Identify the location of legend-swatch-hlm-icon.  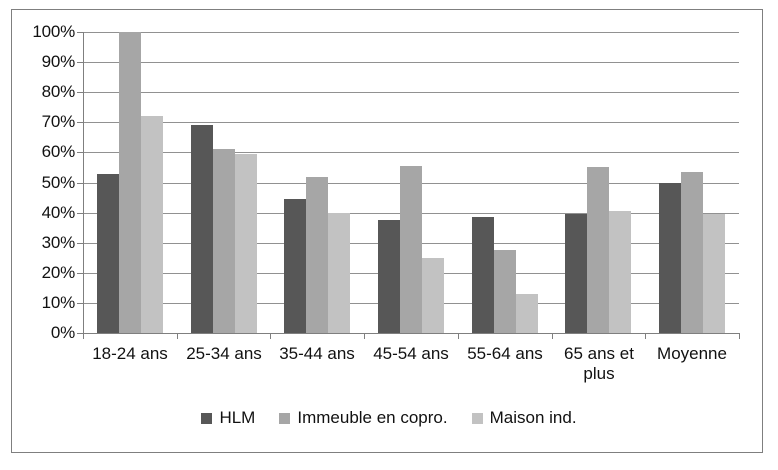
(207, 418).